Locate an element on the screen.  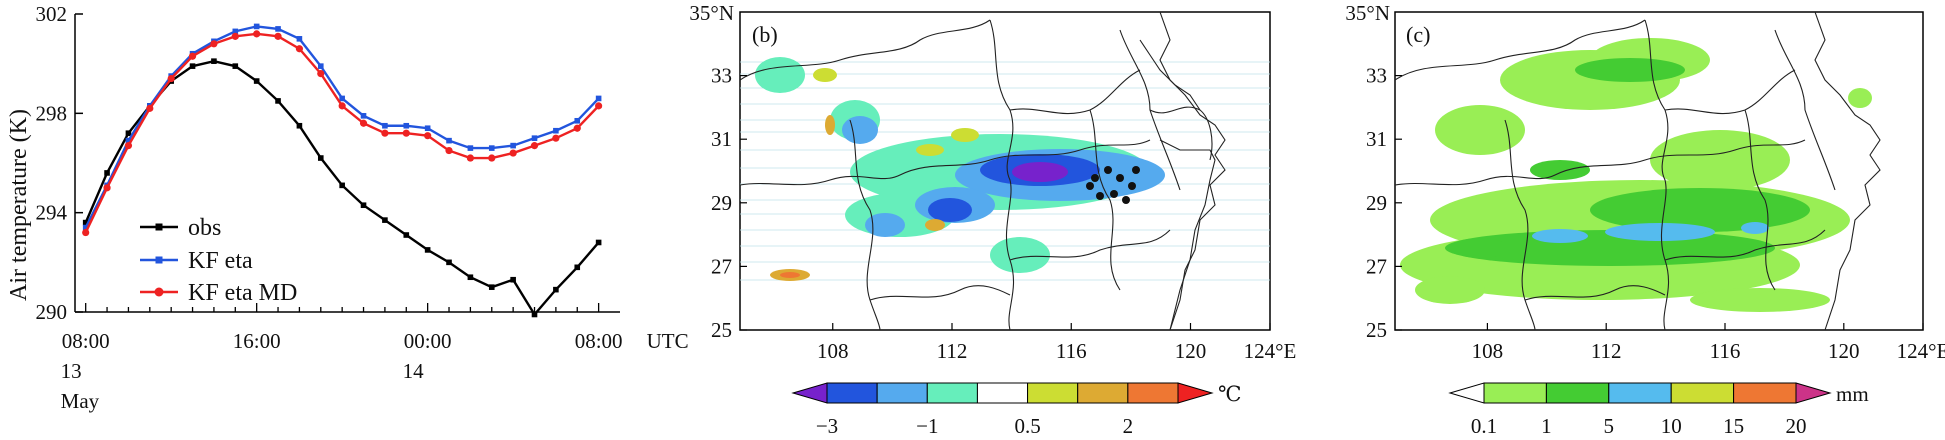
lon-tick-label: 124°E is located at coordinates (1921, 351).